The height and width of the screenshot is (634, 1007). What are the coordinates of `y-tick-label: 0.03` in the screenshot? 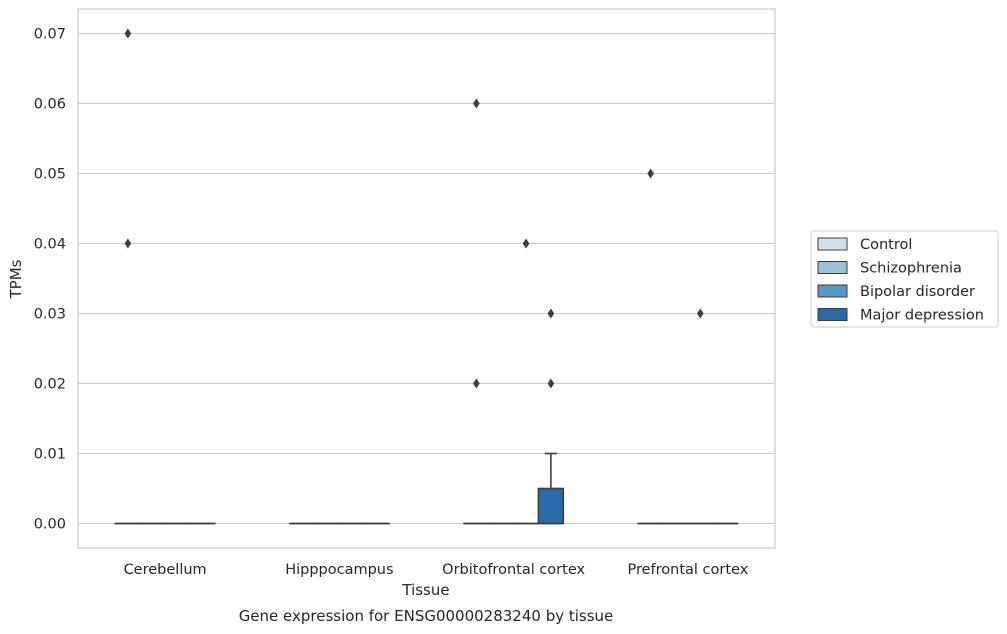 It's located at (50, 315).